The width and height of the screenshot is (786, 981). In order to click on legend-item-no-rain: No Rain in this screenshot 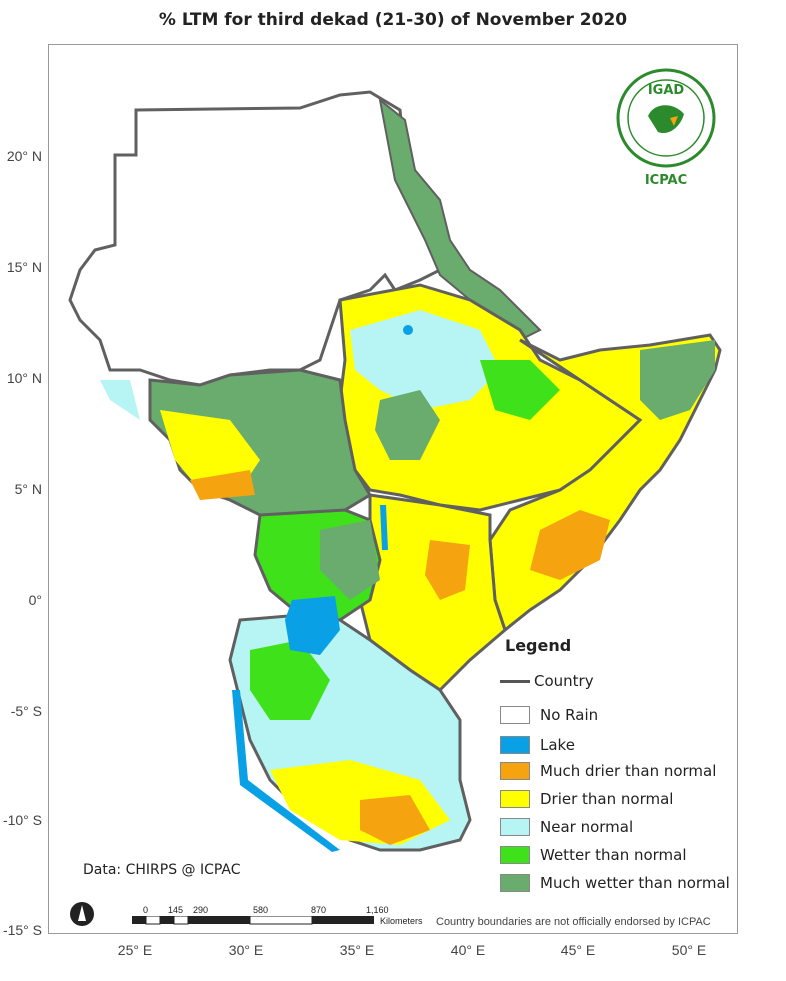, I will do `click(549, 715)`.